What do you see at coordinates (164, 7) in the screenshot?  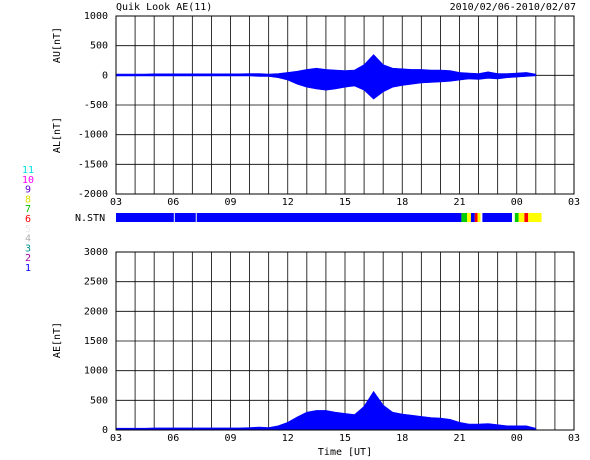 I see `chart-title: Quik Look AE(11)` at bounding box center [164, 7].